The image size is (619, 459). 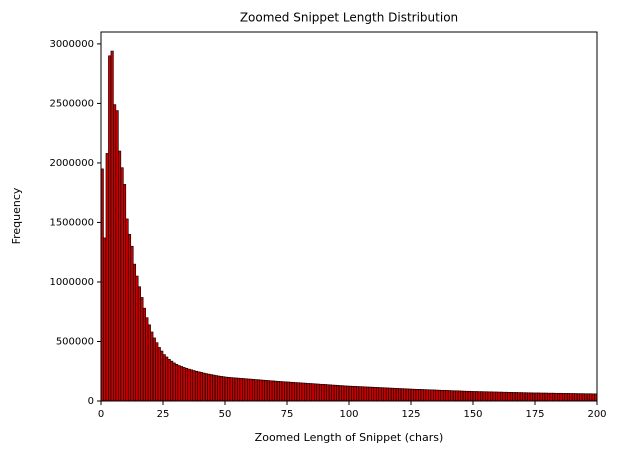 What do you see at coordinates (101, 414) in the screenshot?
I see `x-tick-label: 0` at bounding box center [101, 414].